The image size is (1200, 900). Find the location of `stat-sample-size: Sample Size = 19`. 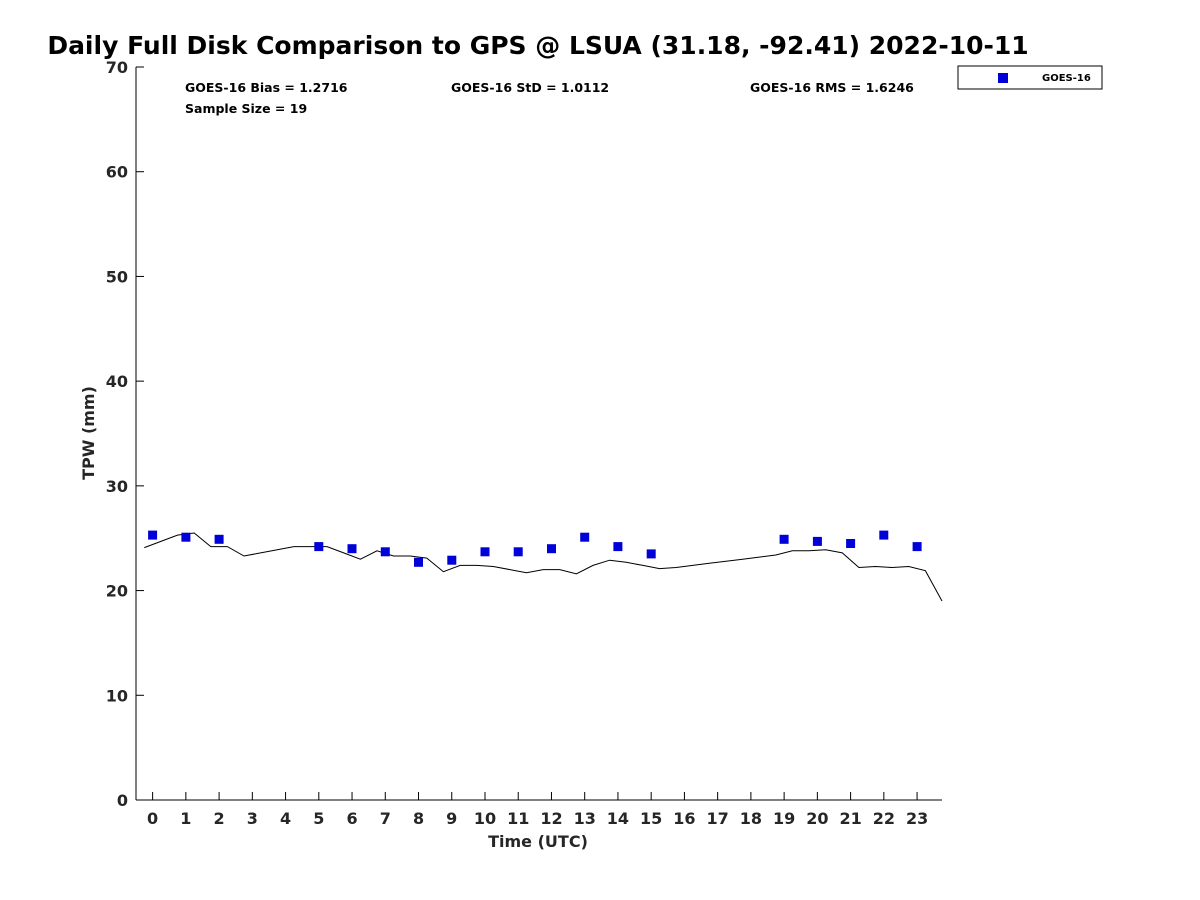

stat-sample-size: Sample Size = 19 is located at coordinates (246, 108).